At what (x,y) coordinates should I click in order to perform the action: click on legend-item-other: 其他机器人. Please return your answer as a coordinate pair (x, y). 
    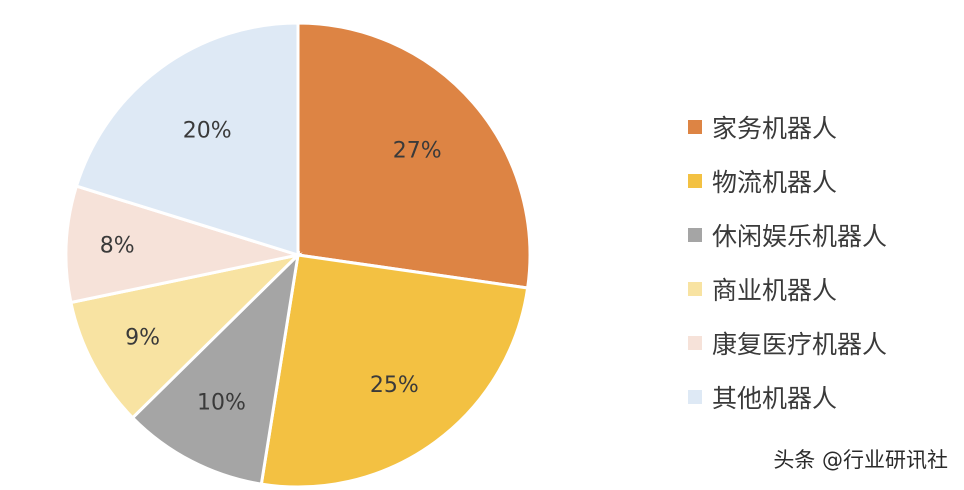
    Looking at the image, I should click on (823, 397).